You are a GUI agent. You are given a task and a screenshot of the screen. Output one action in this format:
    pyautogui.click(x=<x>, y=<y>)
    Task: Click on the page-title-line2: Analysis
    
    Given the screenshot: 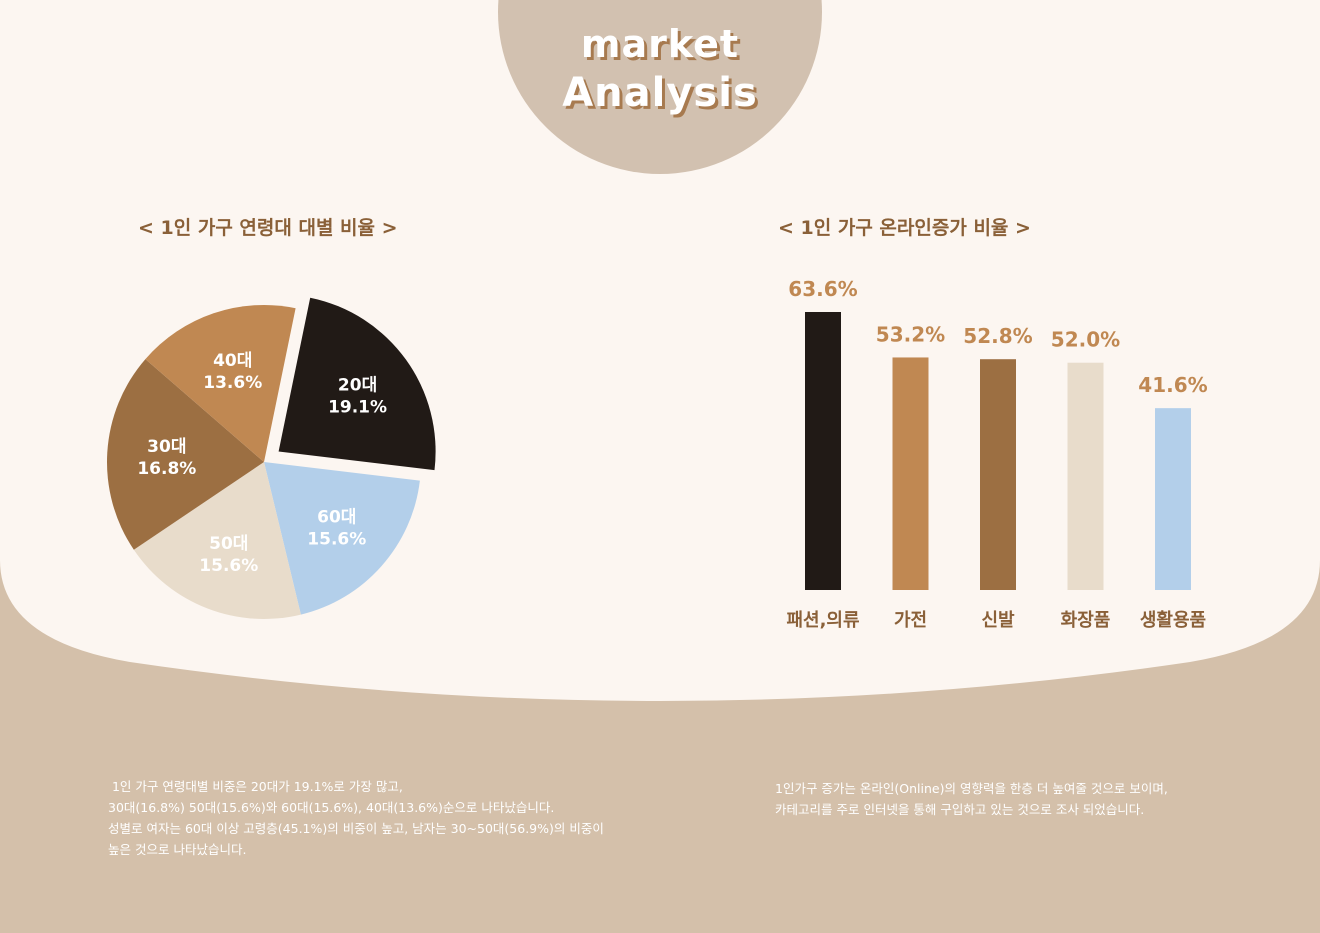 What is the action you would take?
    pyautogui.click(x=660, y=93)
    